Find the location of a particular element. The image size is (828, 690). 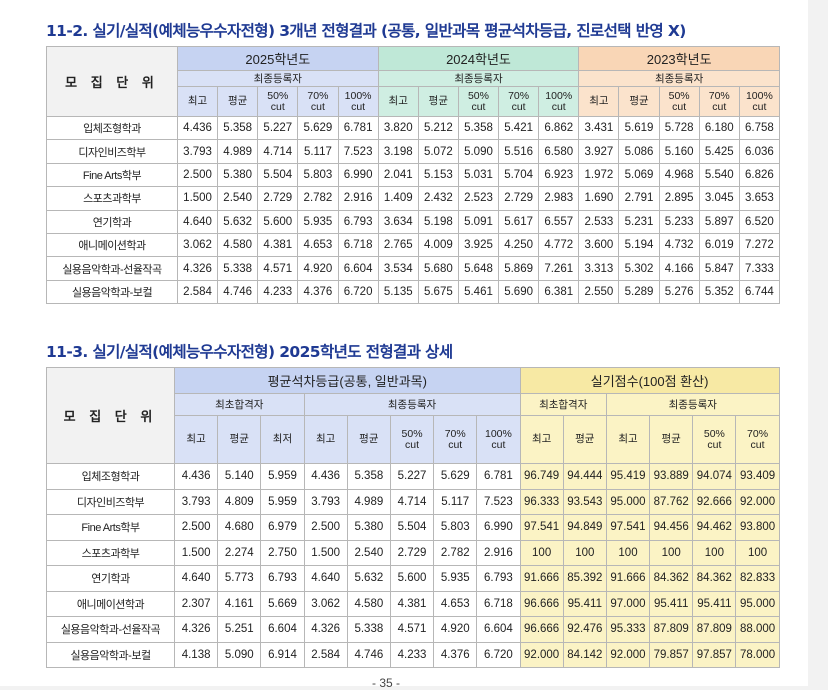

value-cell: 3.925 is located at coordinates (478, 245).